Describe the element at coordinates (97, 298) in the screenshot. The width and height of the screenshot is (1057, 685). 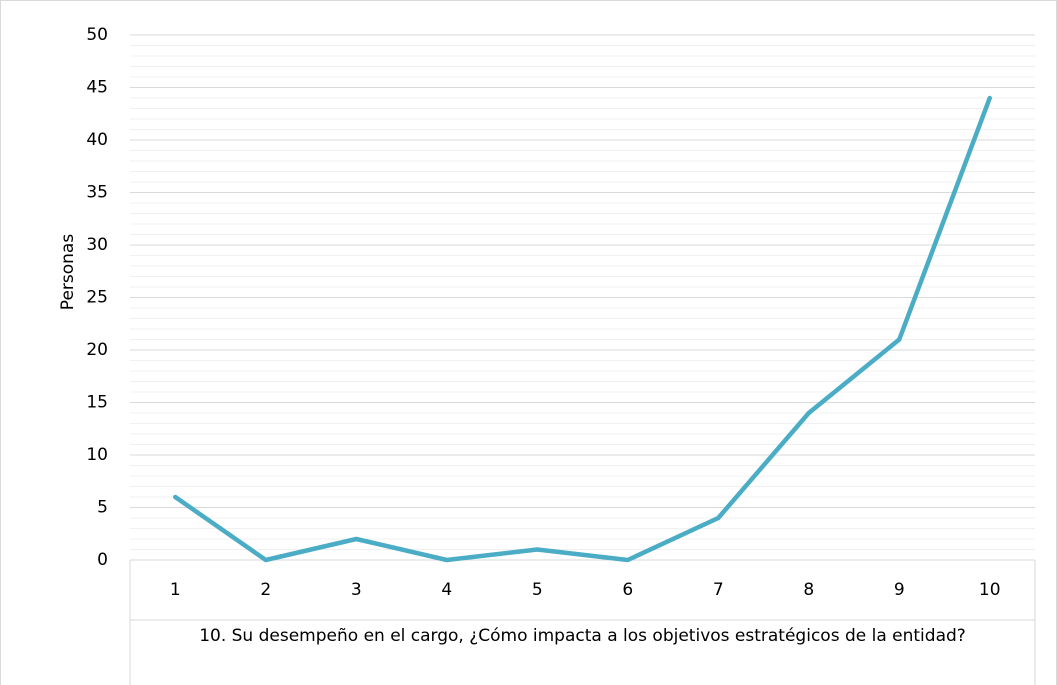
I see `y-tick-label: 25` at that location.